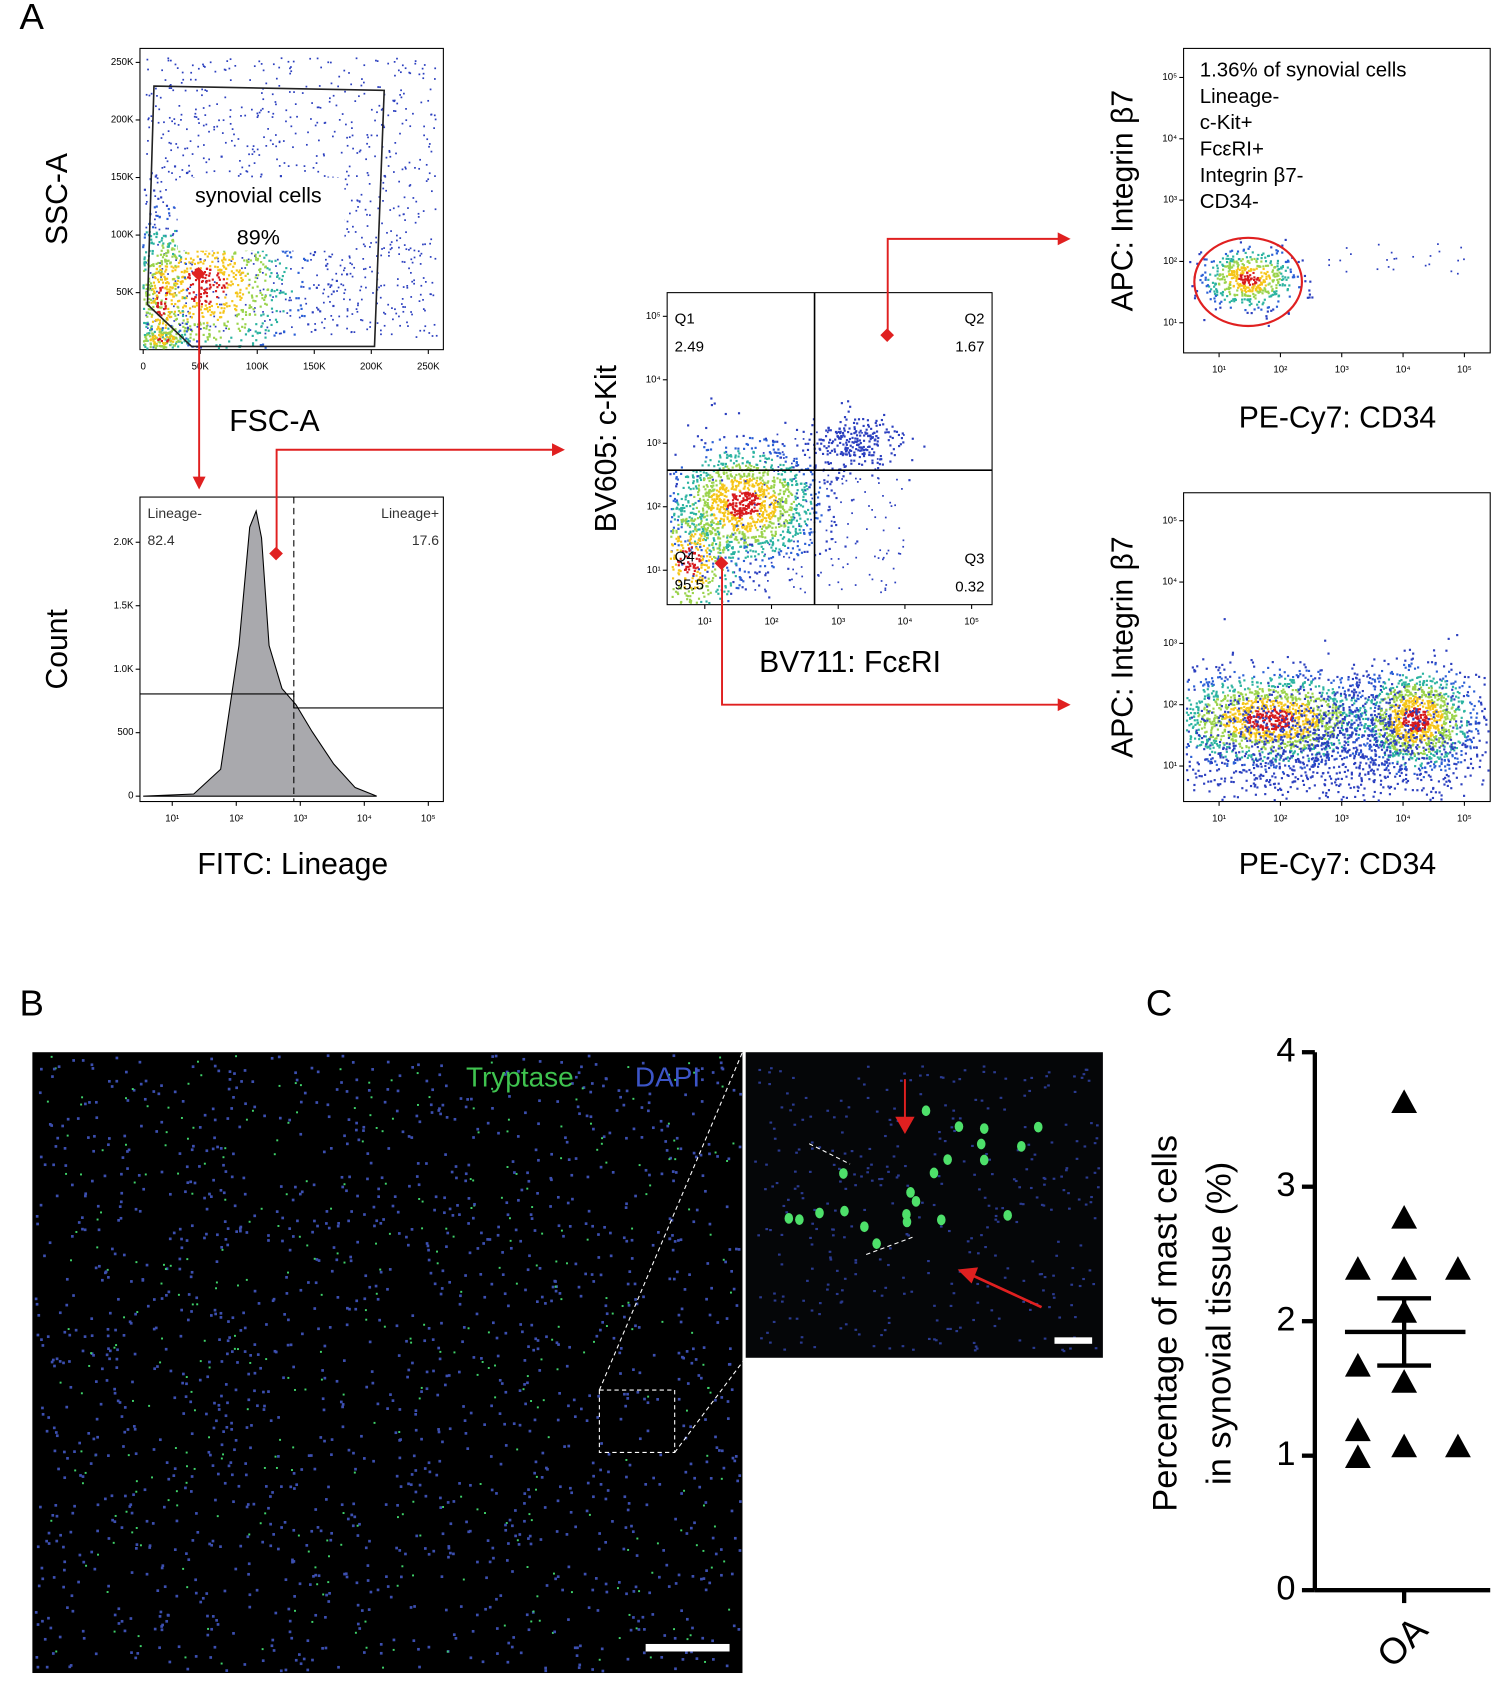 The height and width of the screenshot is (1687, 1500). What do you see at coordinates (274, 421) in the screenshot?
I see `x-axis-label: FSC-A` at bounding box center [274, 421].